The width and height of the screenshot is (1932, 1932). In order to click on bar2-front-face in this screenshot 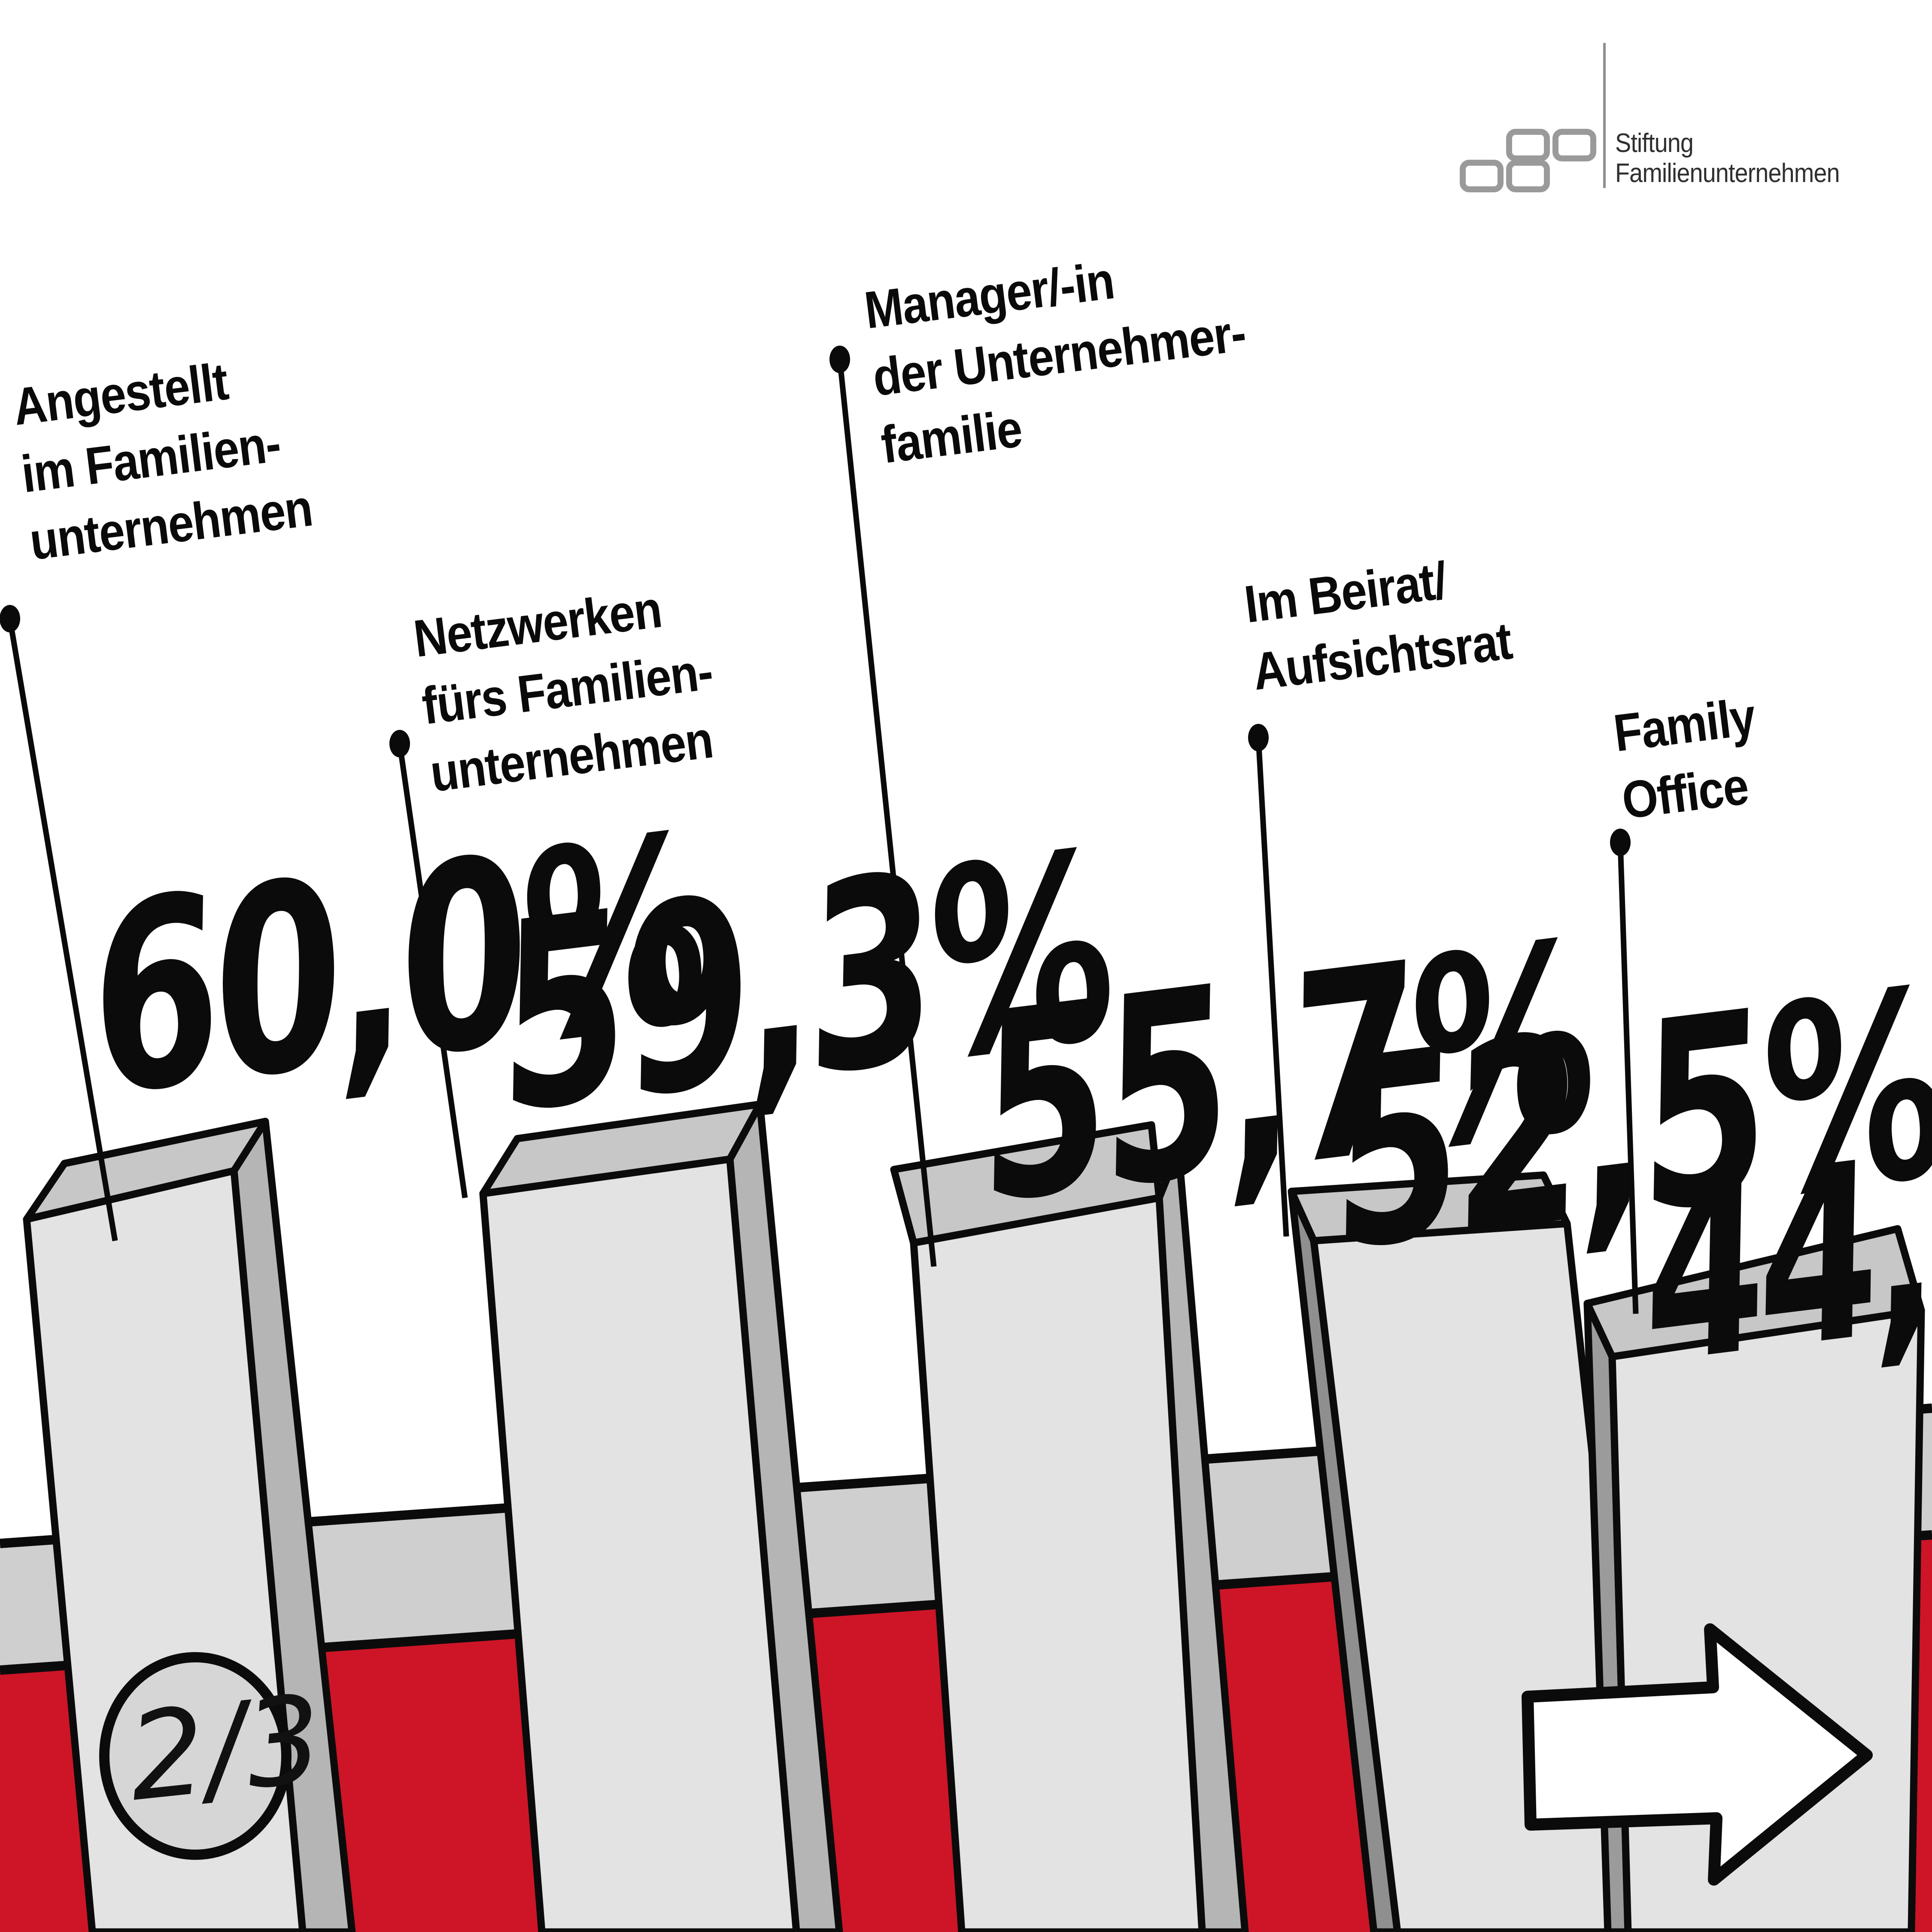, I will do `click(640, 1543)`.